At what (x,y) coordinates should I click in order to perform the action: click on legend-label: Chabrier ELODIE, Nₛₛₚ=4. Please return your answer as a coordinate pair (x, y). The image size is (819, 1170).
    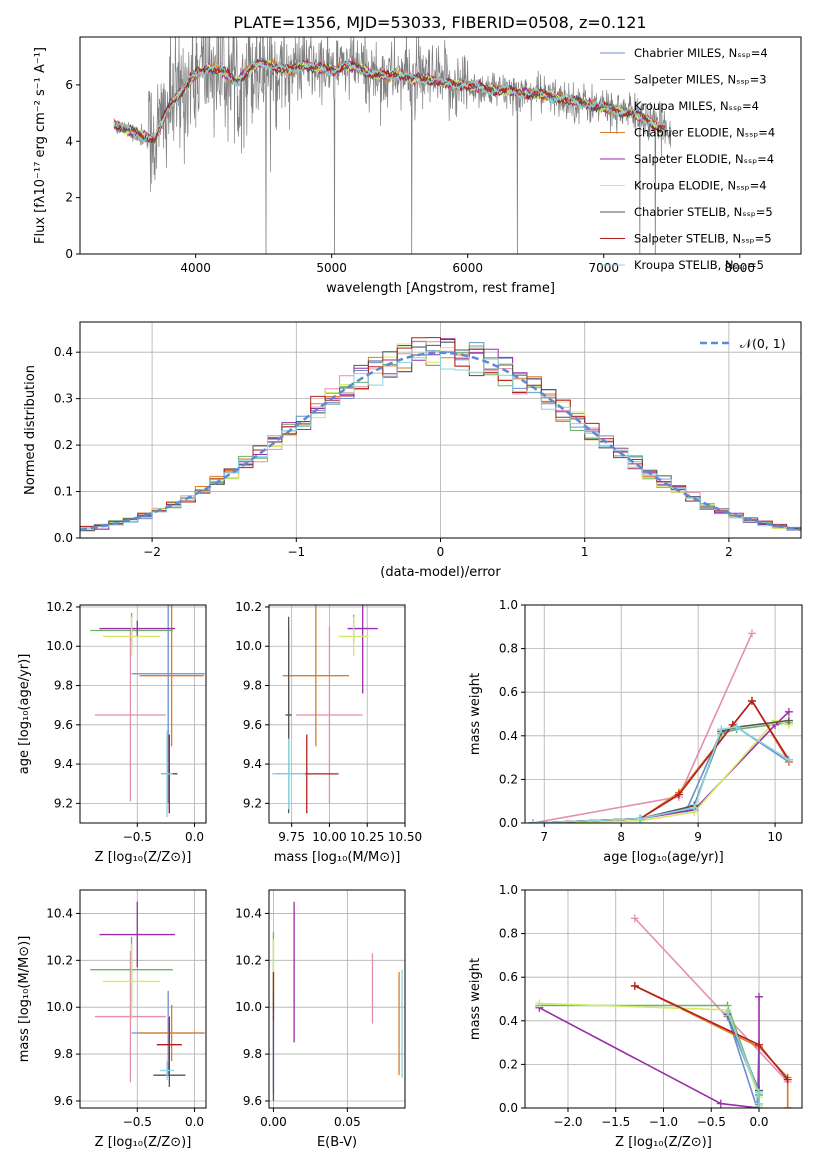
    Looking at the image, I should click on (704, 133).